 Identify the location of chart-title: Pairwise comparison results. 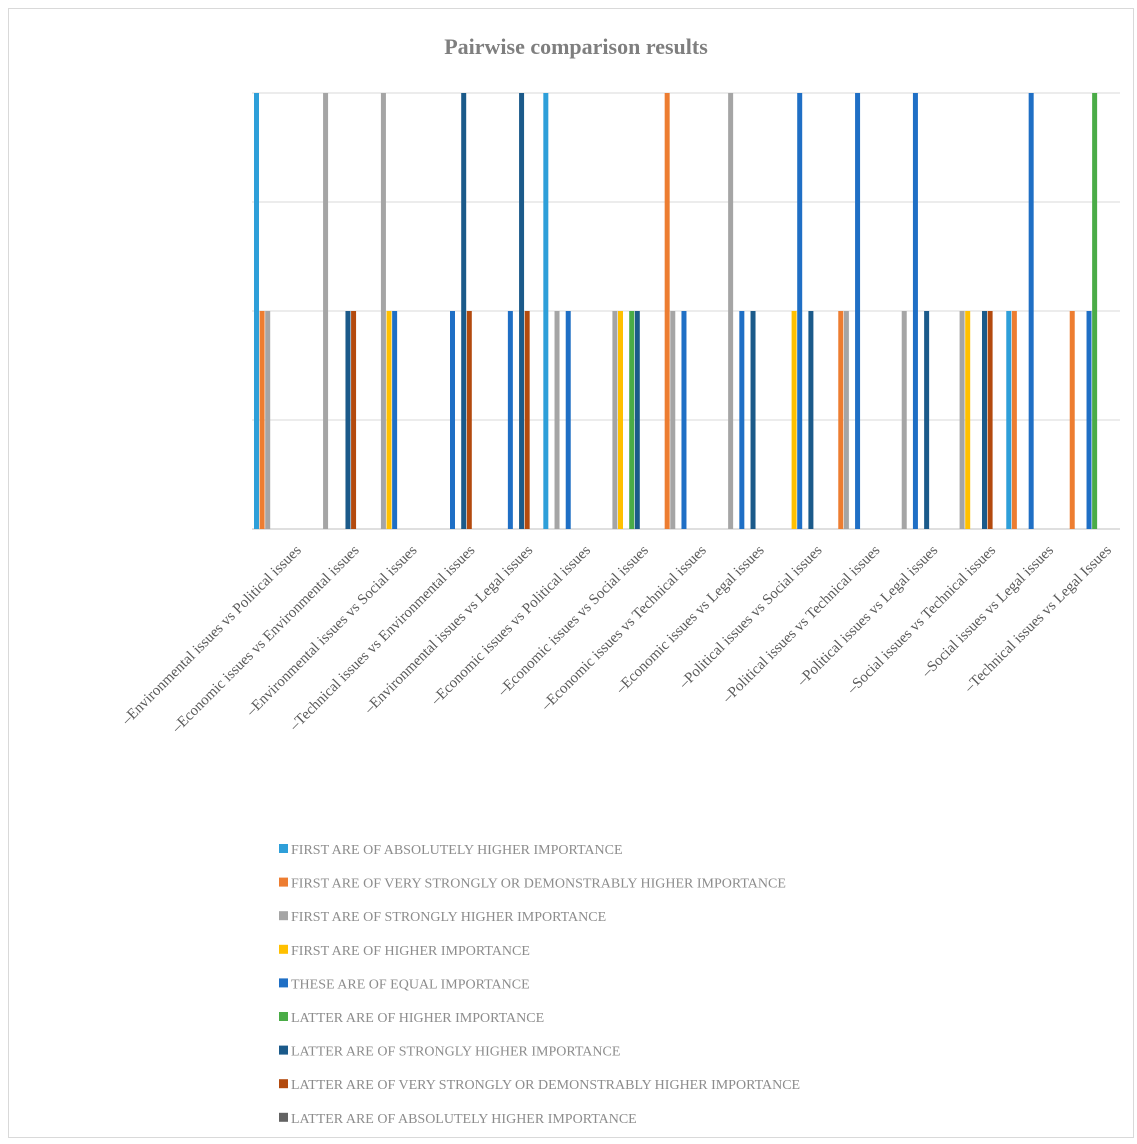
(576, 46).